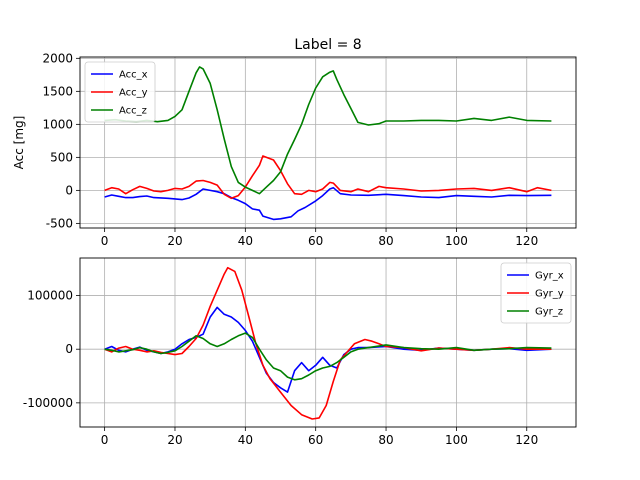  What do you see at coordinates (133, 93) in the screenshot?
I see `legend-label: Acc_y` at bounding box center [133, 93].